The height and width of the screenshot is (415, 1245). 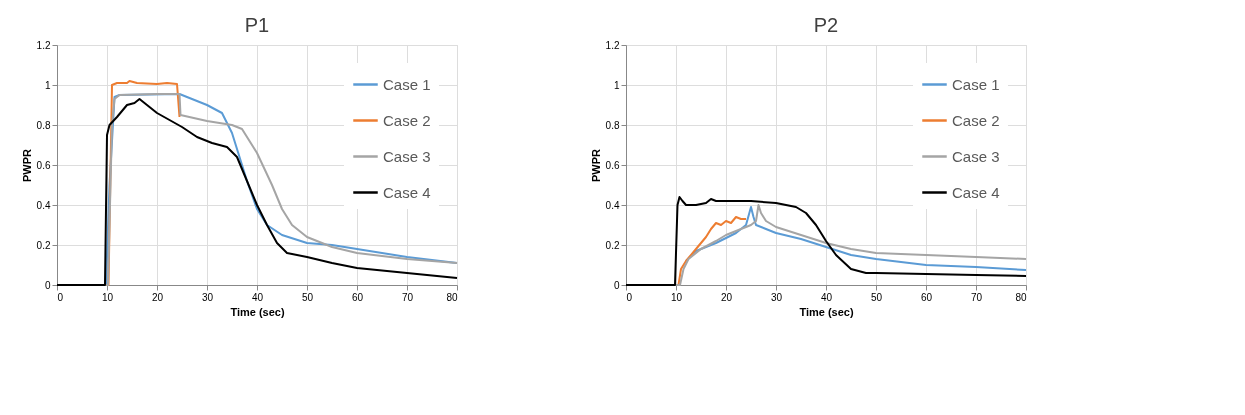 I want to click on chart-title: P2, so click(x=826, y=25).